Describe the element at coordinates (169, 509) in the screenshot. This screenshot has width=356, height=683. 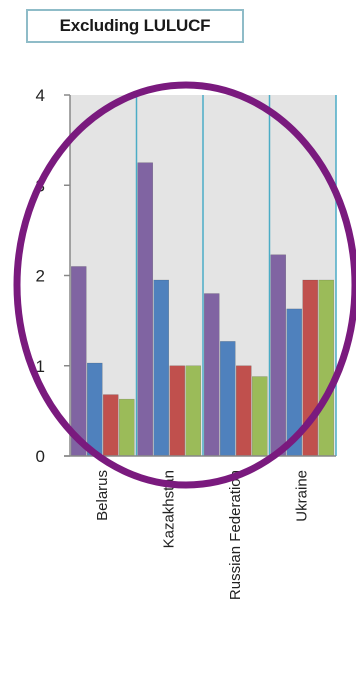
I see `x-tick-label: Kazakhstan` at that location.